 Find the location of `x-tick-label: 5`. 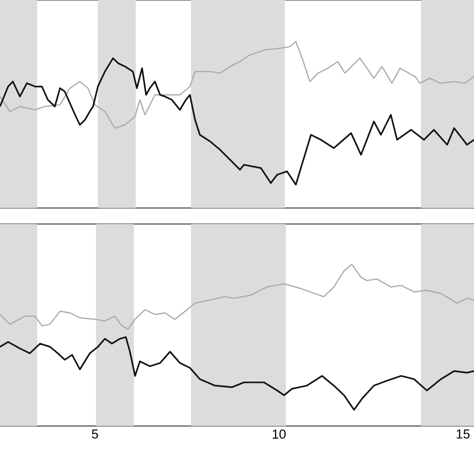

x-tick-label: 5 is located at coordinates (95, 434).